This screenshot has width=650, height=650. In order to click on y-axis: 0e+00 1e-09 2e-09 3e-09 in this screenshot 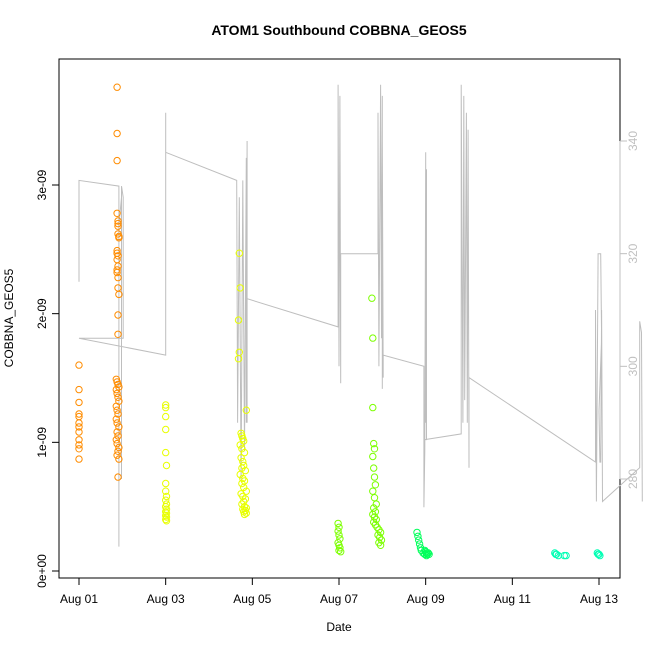, I will do `click(47, 378)`.